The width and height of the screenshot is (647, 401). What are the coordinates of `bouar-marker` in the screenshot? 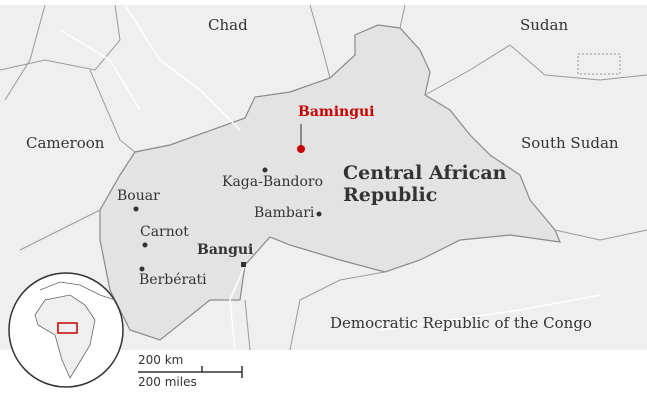 It's located at (136, 209).